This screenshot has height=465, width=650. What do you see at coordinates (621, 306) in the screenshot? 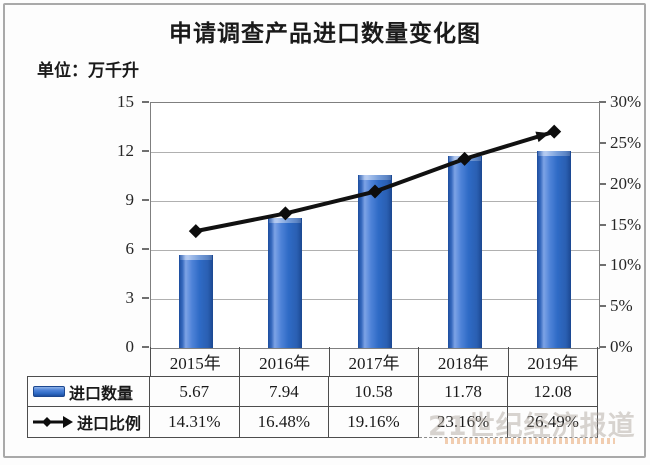
I see `right-axis-tick-label: 5%` at bounding box center [621, 306].